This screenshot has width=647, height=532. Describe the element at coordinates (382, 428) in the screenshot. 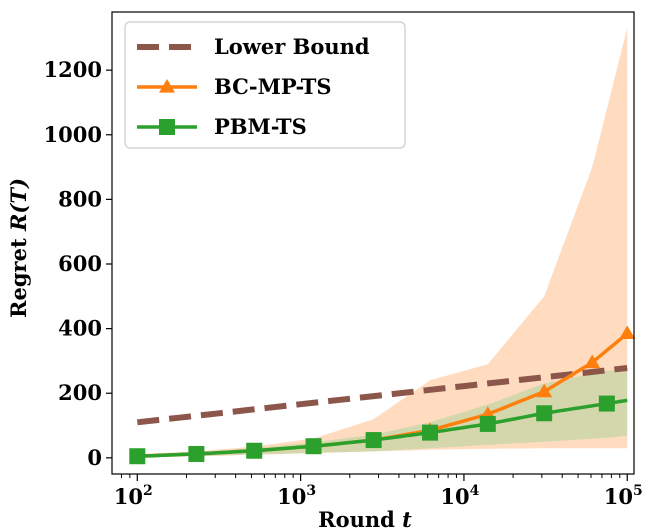

I see `pbm-ts-line` at that location.